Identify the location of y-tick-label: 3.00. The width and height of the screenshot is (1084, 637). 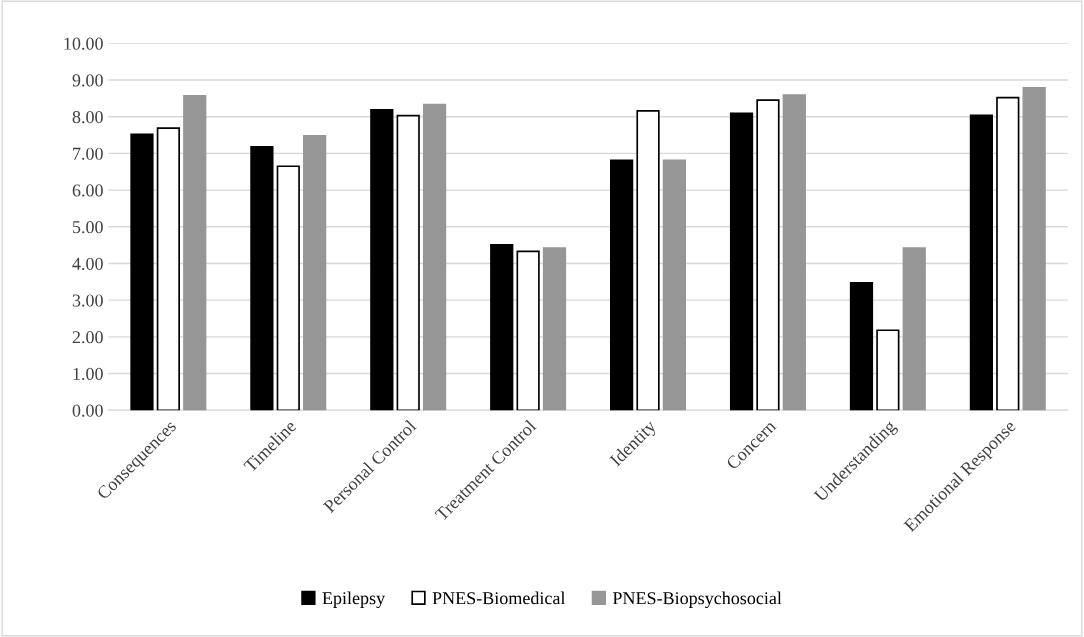
(87, 300).